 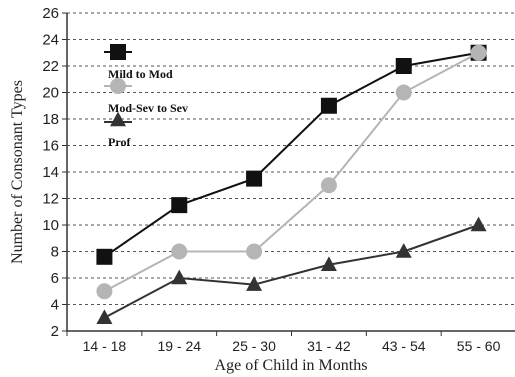 I want to click on y-tick-label: 20, so click(x=50, y=93).